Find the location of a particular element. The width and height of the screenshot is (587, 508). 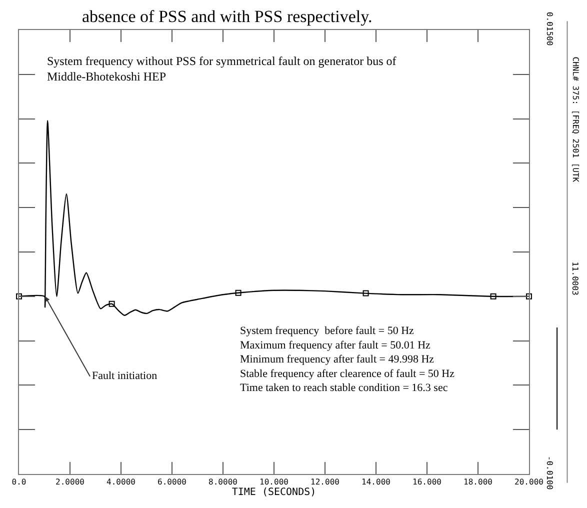

x-tick-label: 14.000 is located at coordinates (376, 482).